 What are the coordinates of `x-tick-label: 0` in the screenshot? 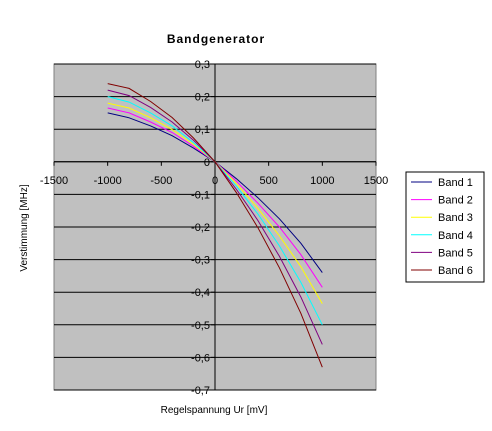 It's located at (215, 181).